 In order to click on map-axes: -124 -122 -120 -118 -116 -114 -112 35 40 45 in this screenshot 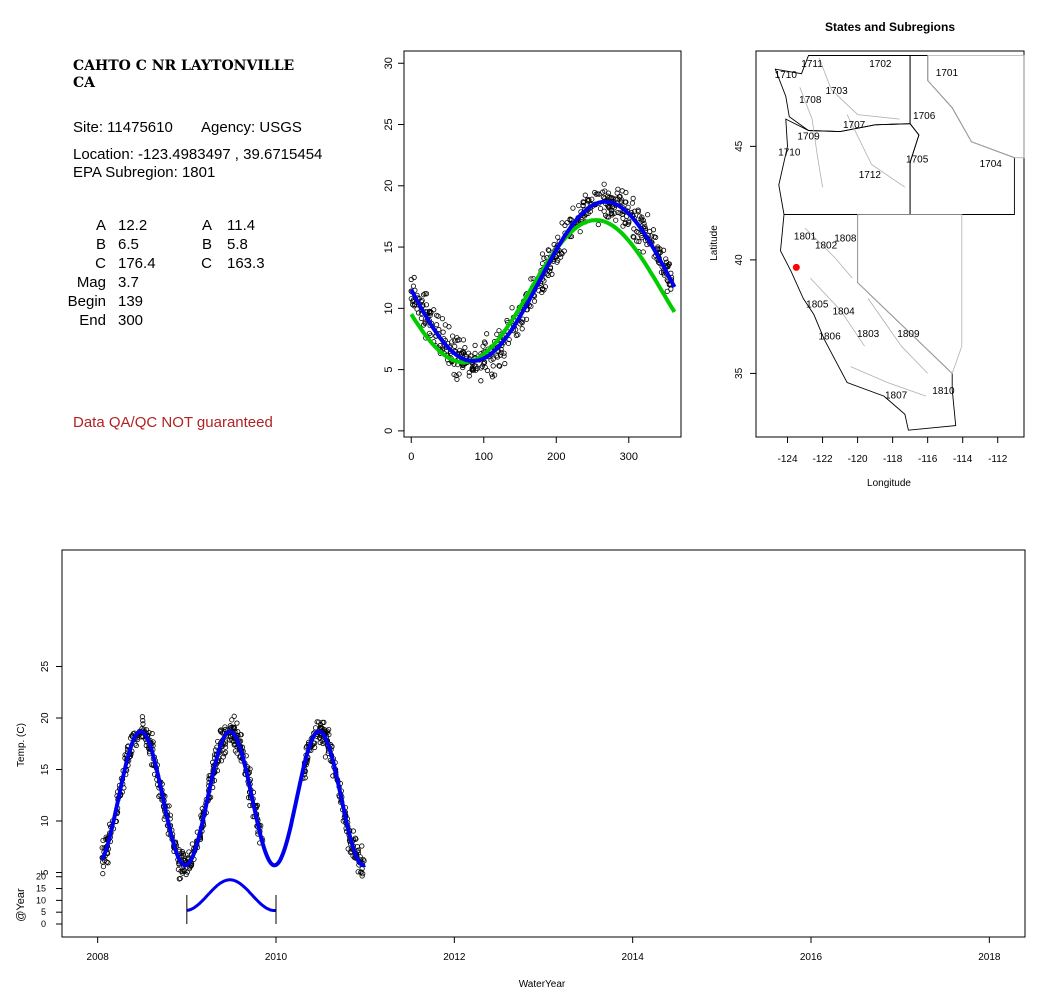, I will do `click(871, 302)`.